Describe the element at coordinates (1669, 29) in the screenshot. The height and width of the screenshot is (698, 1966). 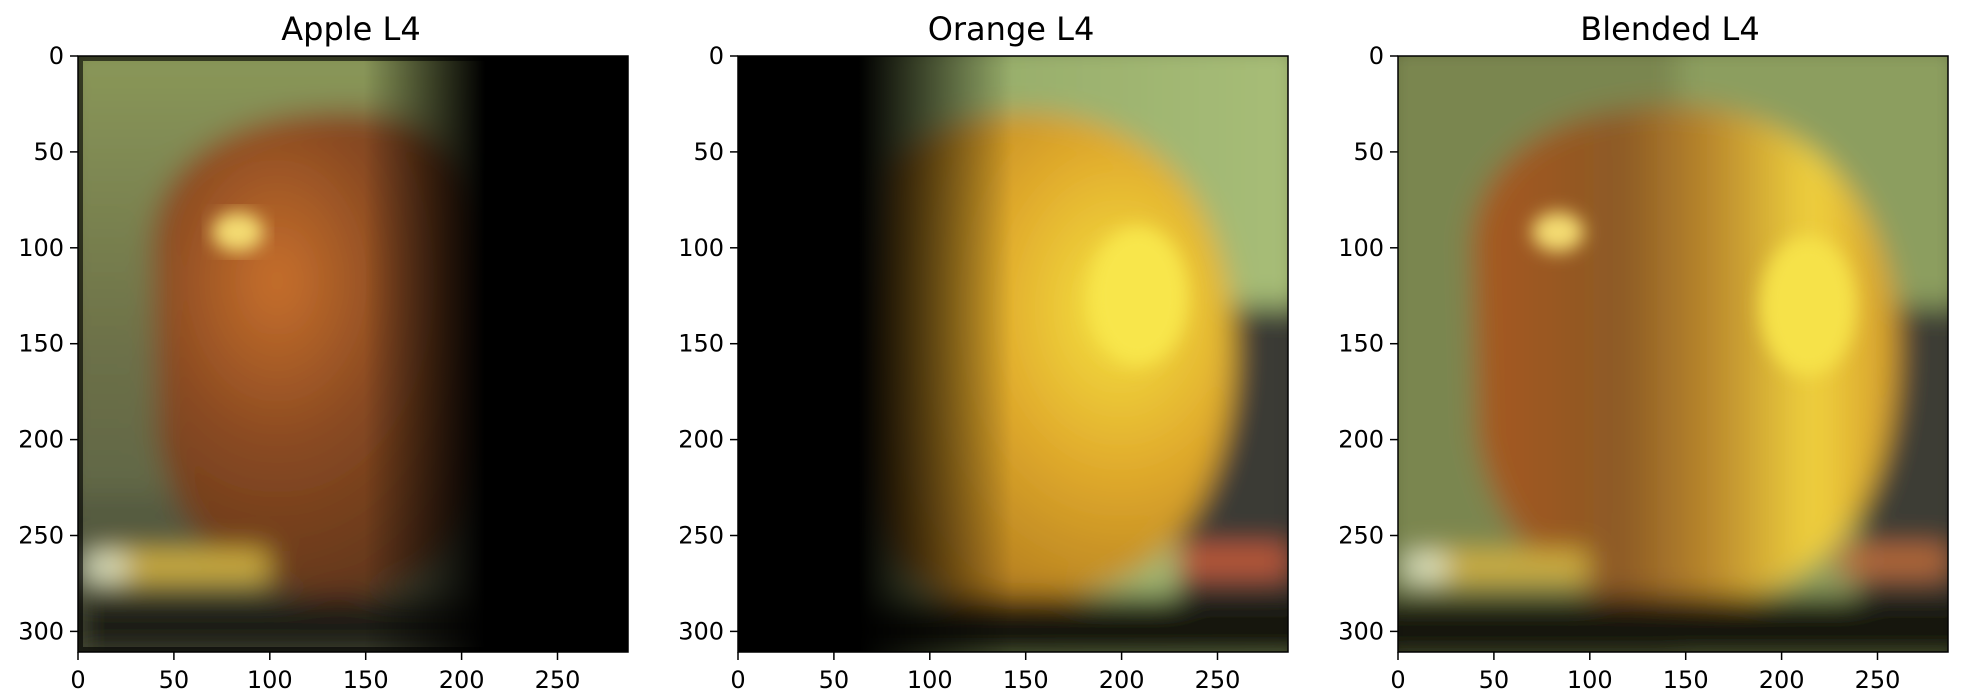
I see `panel-title: Blended L4` at that location.